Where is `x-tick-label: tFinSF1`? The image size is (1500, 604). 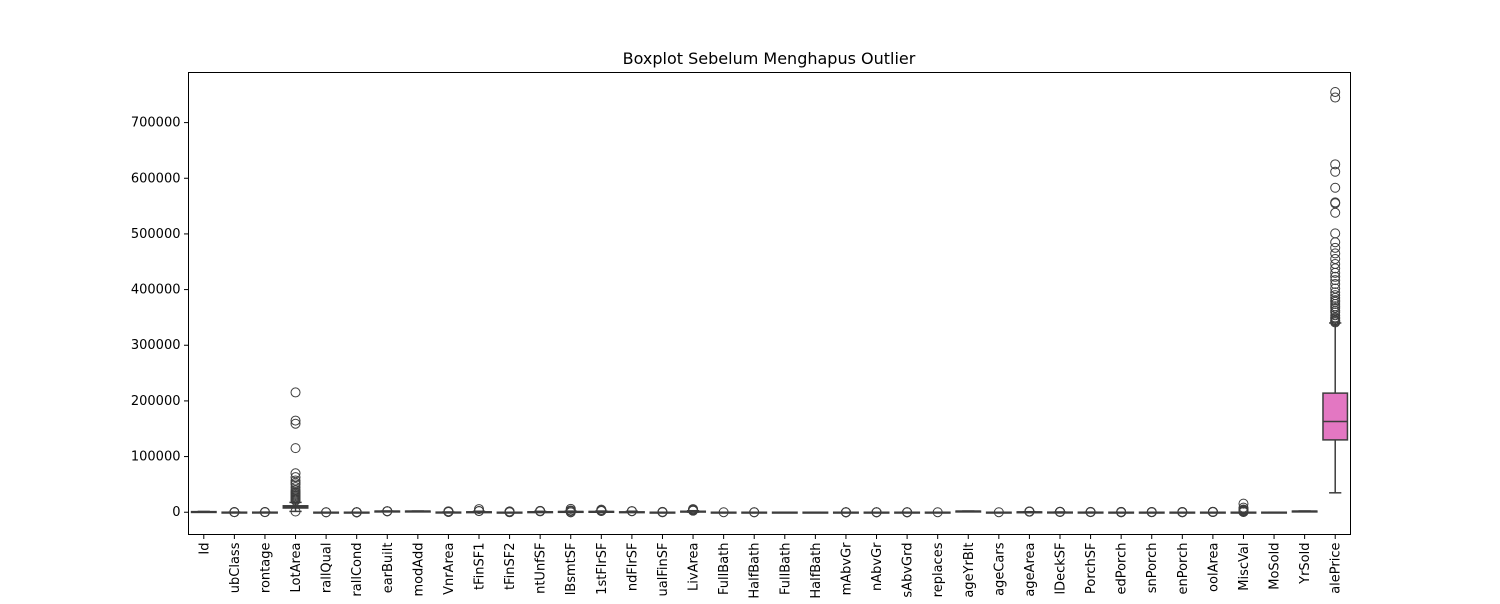 x-tick-label: tFinSF1 is located at coordinates (480, 566).